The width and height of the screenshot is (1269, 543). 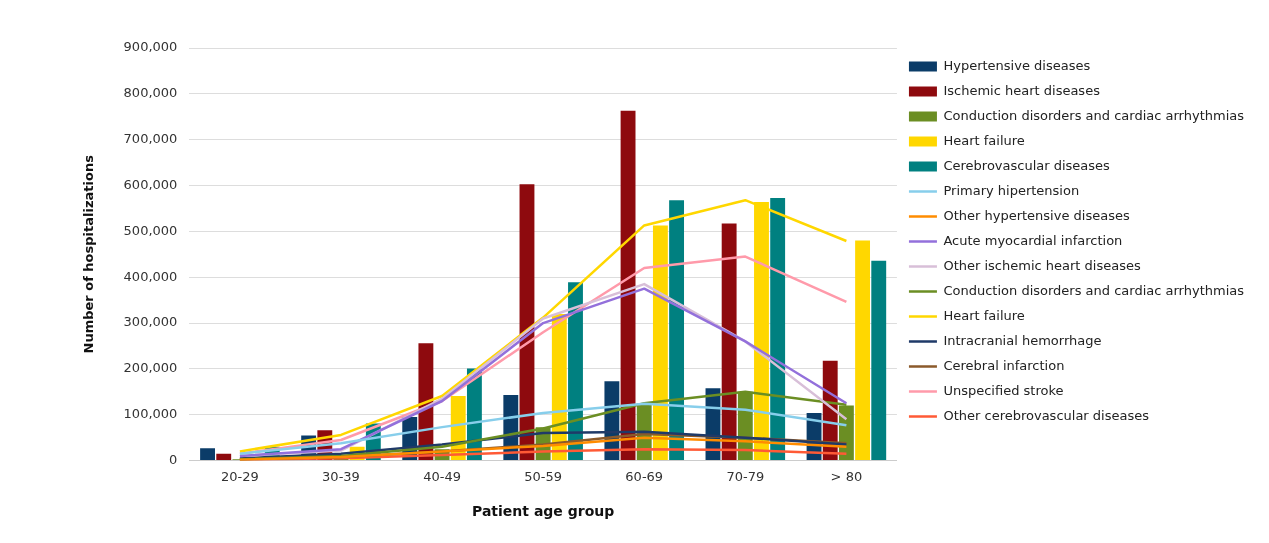 I want to click on y-tick-label: 300,000, so click(x=150, y=322).